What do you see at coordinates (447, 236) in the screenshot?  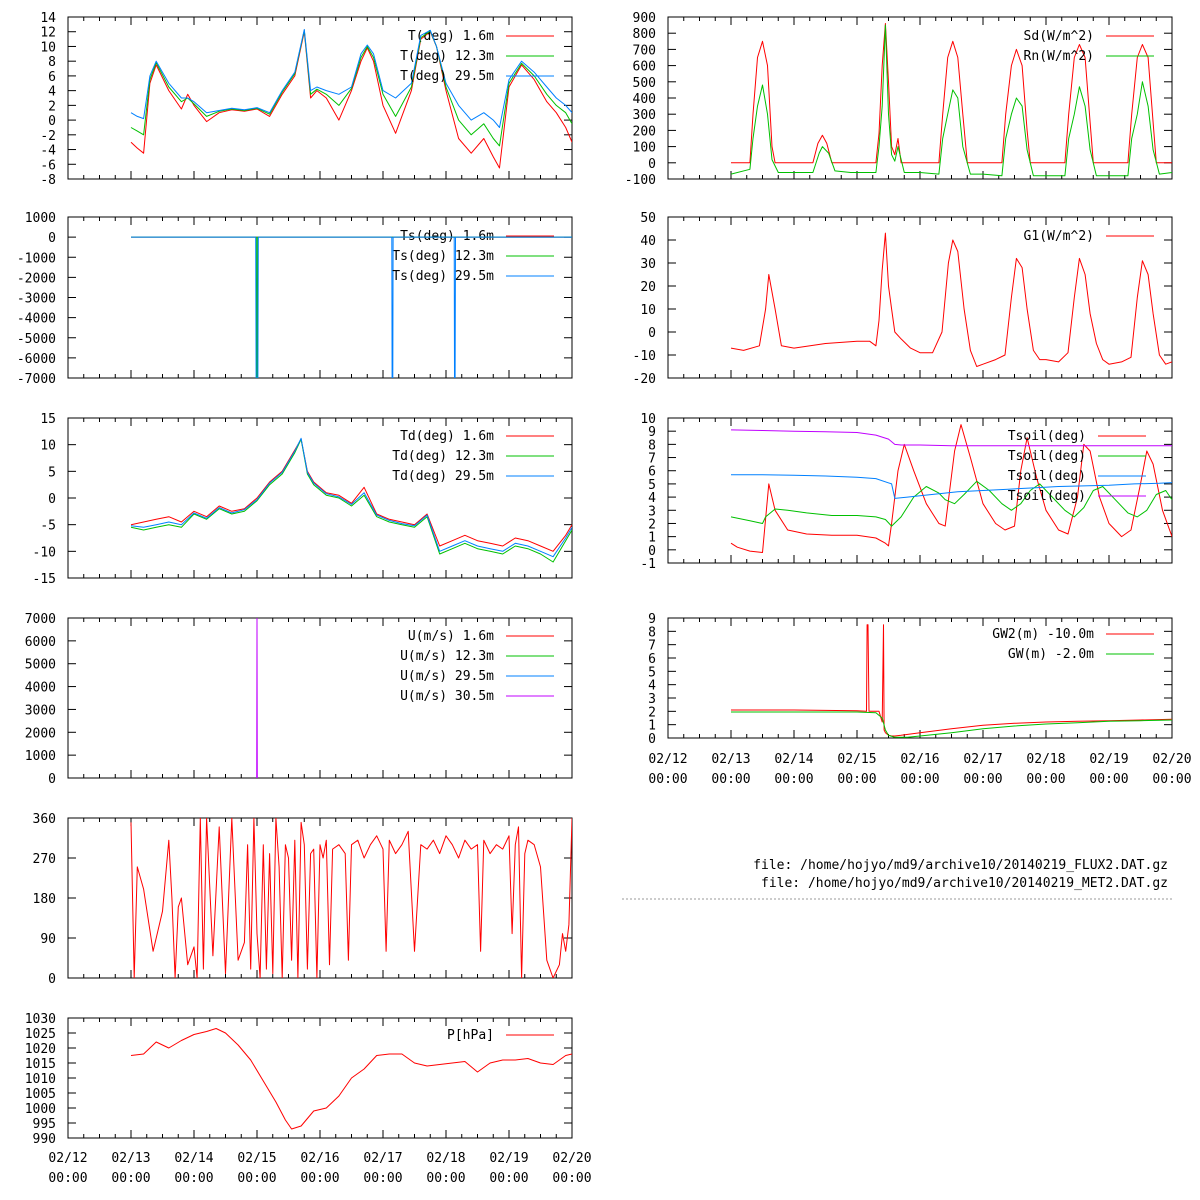 I see `legend-label: Ts(deg) 1.6m` at bounding box center [447, 236].